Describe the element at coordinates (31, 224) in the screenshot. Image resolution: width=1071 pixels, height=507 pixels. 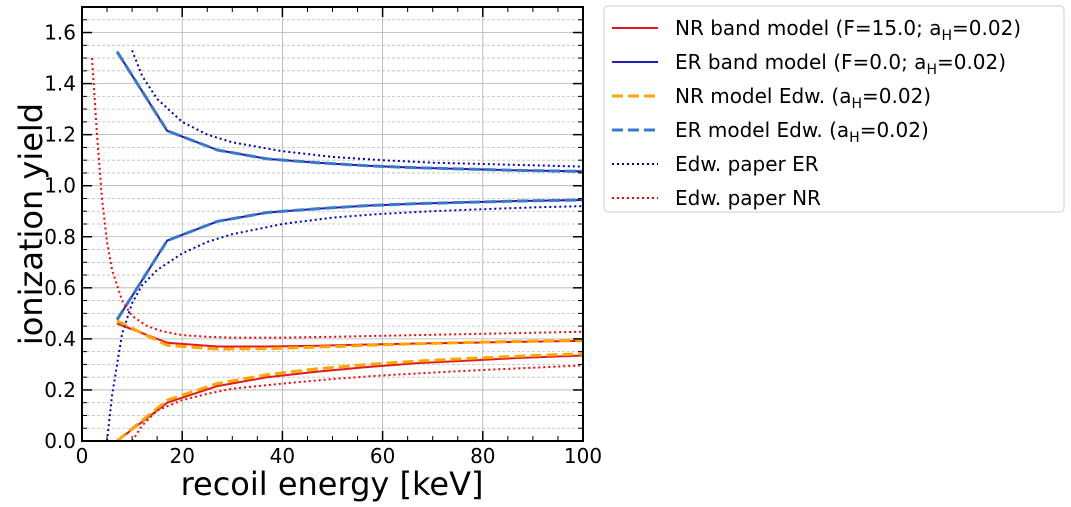
I see `y-axis-label: ionization yield` at that location.